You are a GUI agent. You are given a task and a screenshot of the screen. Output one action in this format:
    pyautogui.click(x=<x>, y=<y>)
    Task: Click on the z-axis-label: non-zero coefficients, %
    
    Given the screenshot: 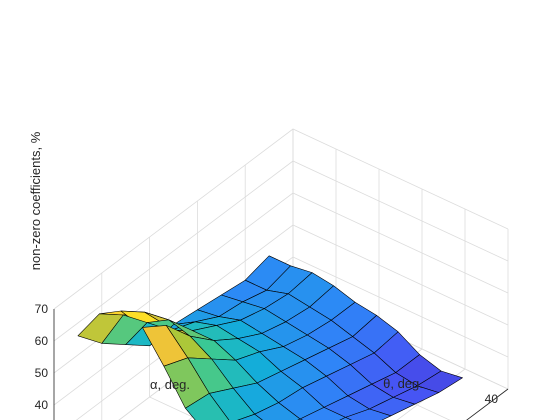 What is the action you would take?
    pyautogui.click(x=35, y=200)
    